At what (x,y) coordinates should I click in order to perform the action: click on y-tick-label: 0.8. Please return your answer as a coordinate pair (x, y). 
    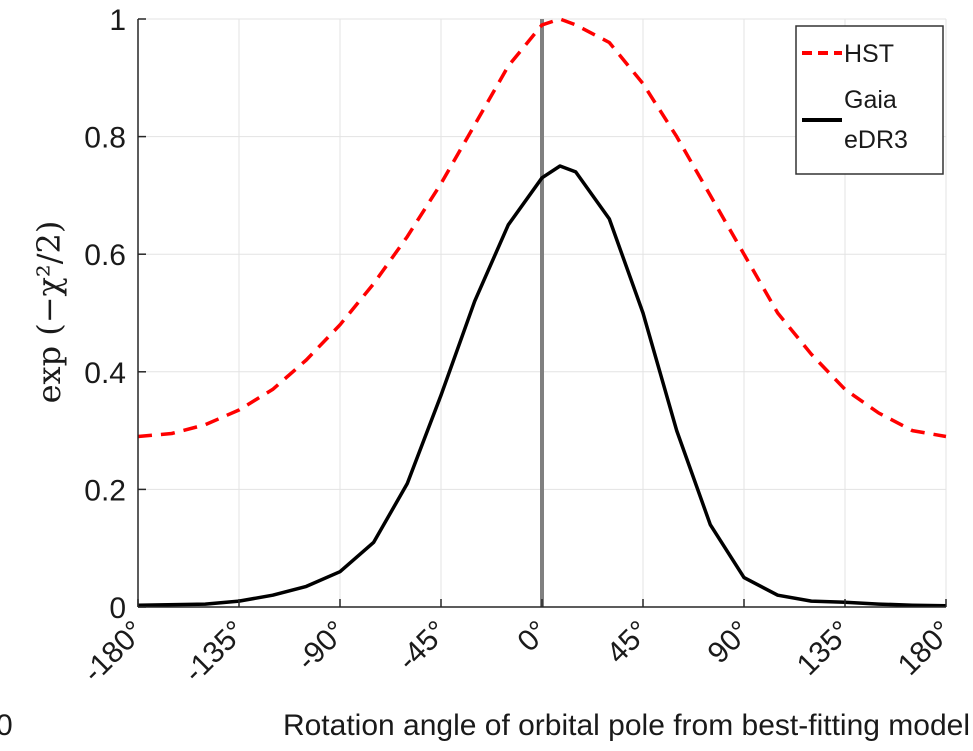
    Looking at the image, I should click on (105, 138).